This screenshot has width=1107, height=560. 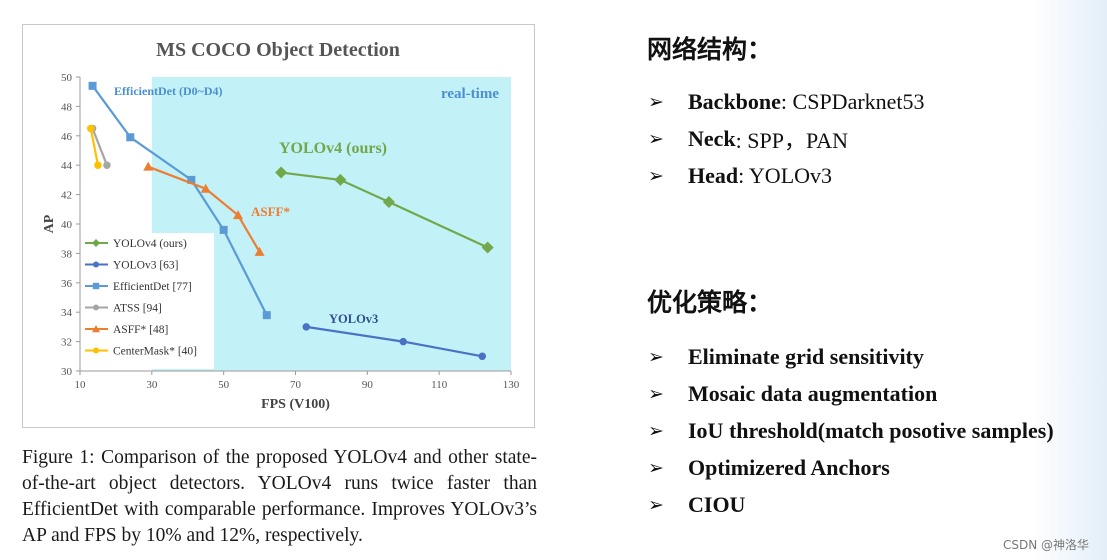 I want to click on y-tick-label: 44, so click(x=67, y=166).